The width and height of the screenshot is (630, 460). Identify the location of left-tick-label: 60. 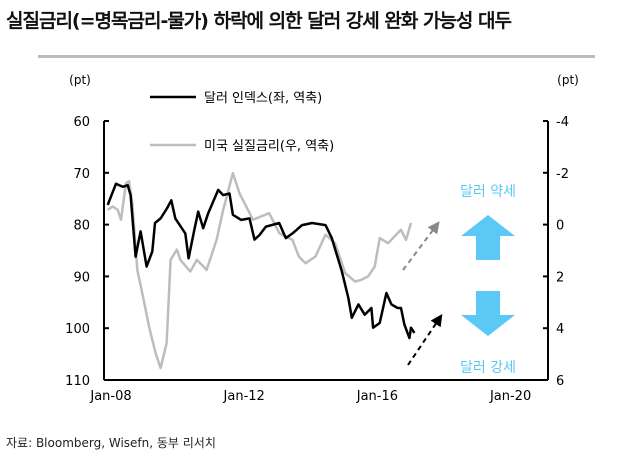
(81, 122).